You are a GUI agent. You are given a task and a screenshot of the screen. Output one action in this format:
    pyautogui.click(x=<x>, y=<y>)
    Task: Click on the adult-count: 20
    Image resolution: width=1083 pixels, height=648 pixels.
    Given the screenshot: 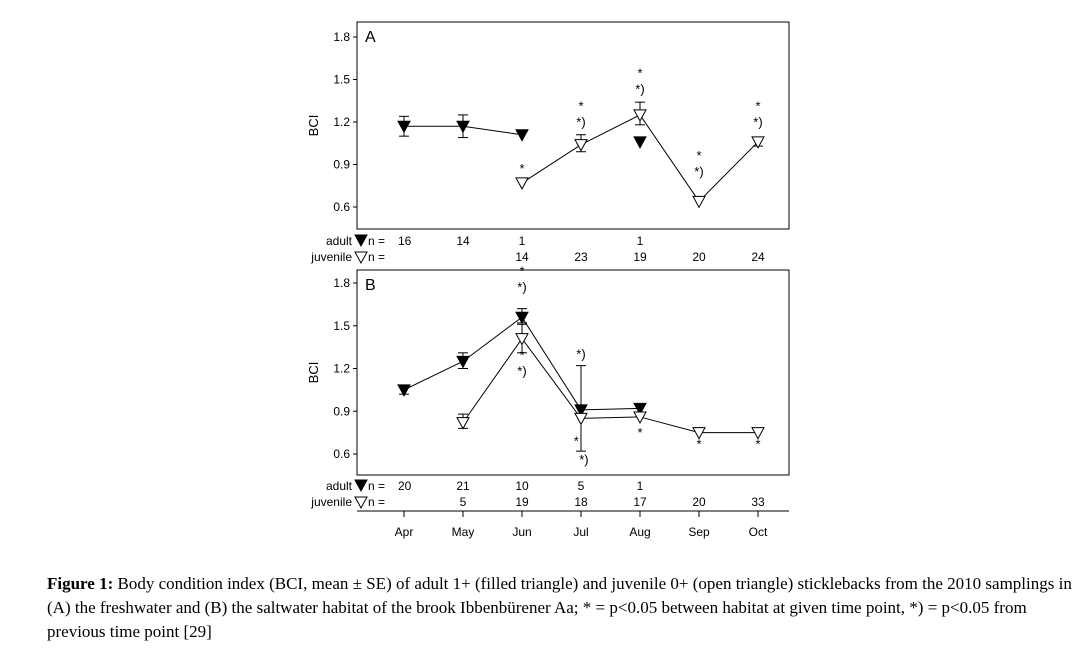 What is the action you would take?
    pyautogui.click(x=405, y=486)
    